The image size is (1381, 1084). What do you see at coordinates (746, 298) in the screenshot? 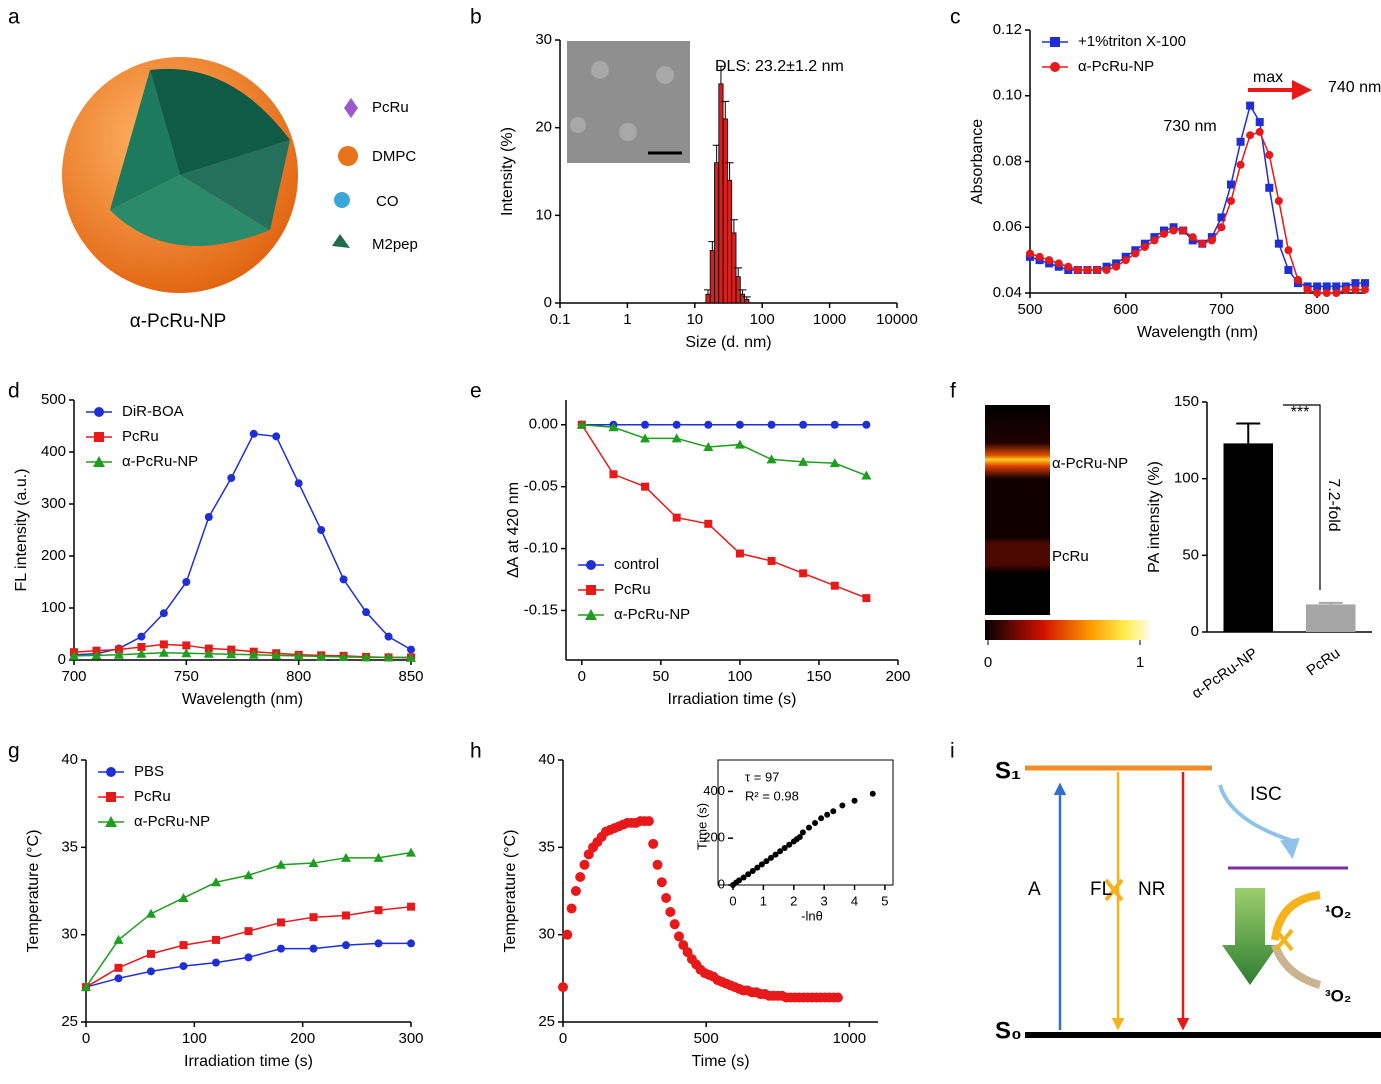
I see `error-bar` at bounding box center [746, 298].